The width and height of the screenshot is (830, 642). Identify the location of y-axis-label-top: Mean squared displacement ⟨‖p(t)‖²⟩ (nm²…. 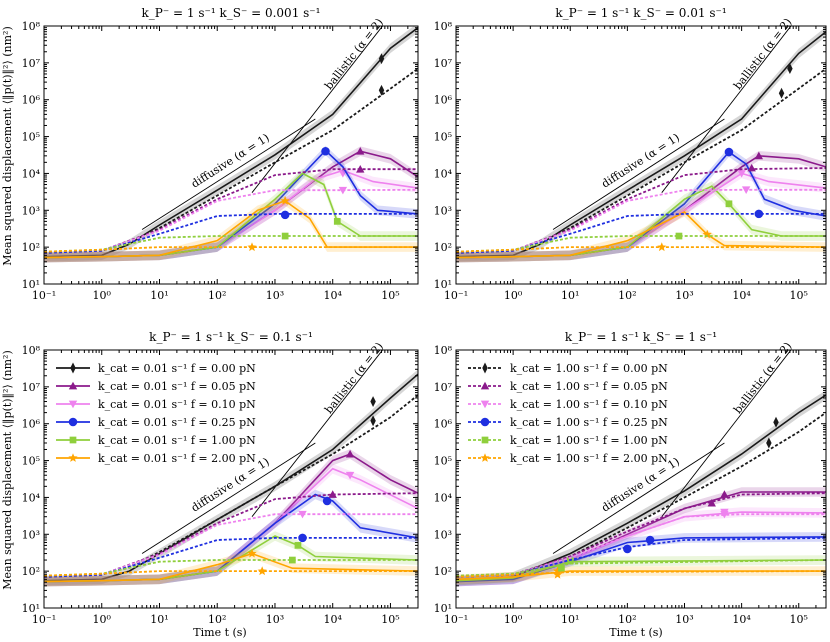
(8, 146).